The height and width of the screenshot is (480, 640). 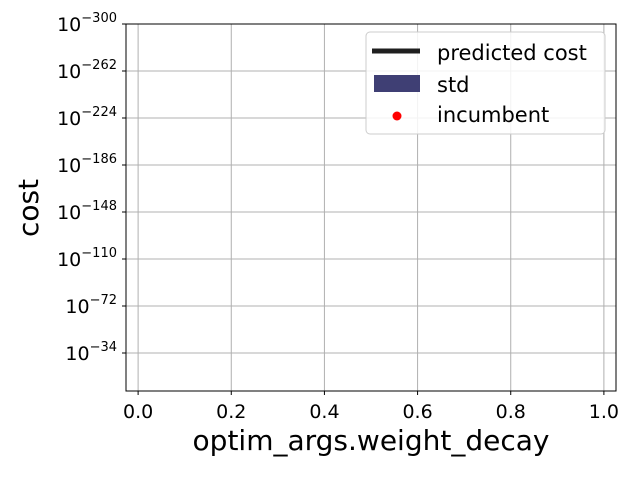 What do you see at coordinates (324, 412) in the screenshot?
I see `x-tick-label: 0.4` at bounding box center [324, 412].